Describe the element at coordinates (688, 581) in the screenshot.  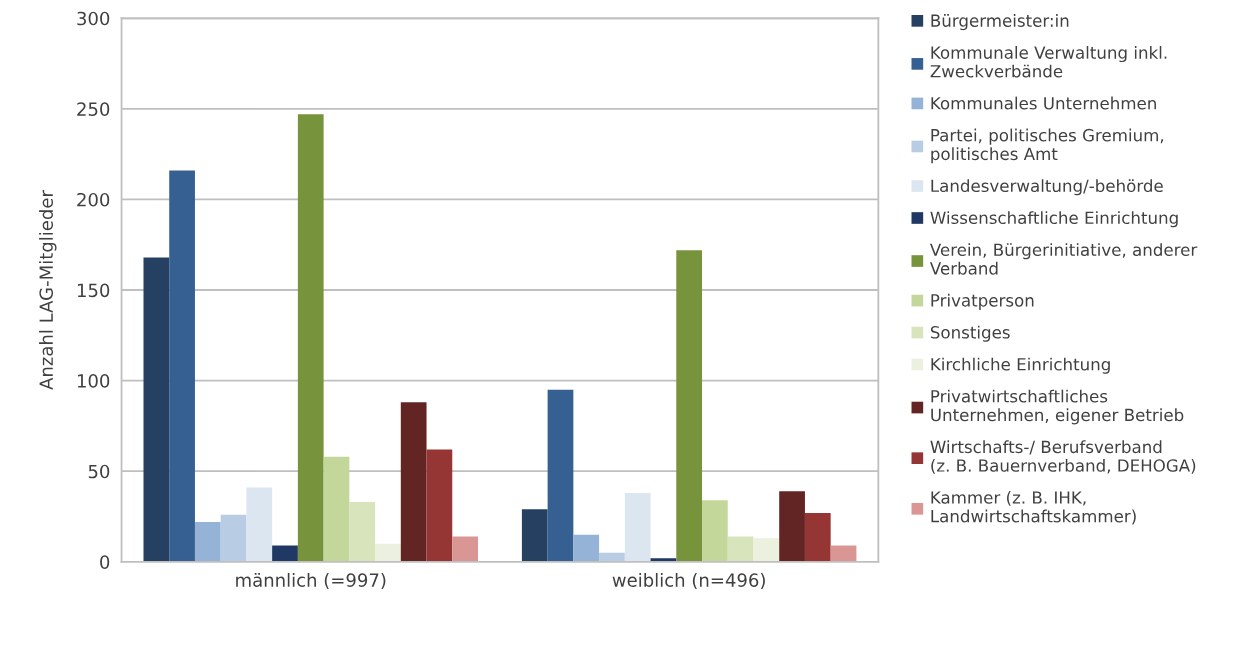
I see `x-tick-label: weiblich (n=496)` at that location.